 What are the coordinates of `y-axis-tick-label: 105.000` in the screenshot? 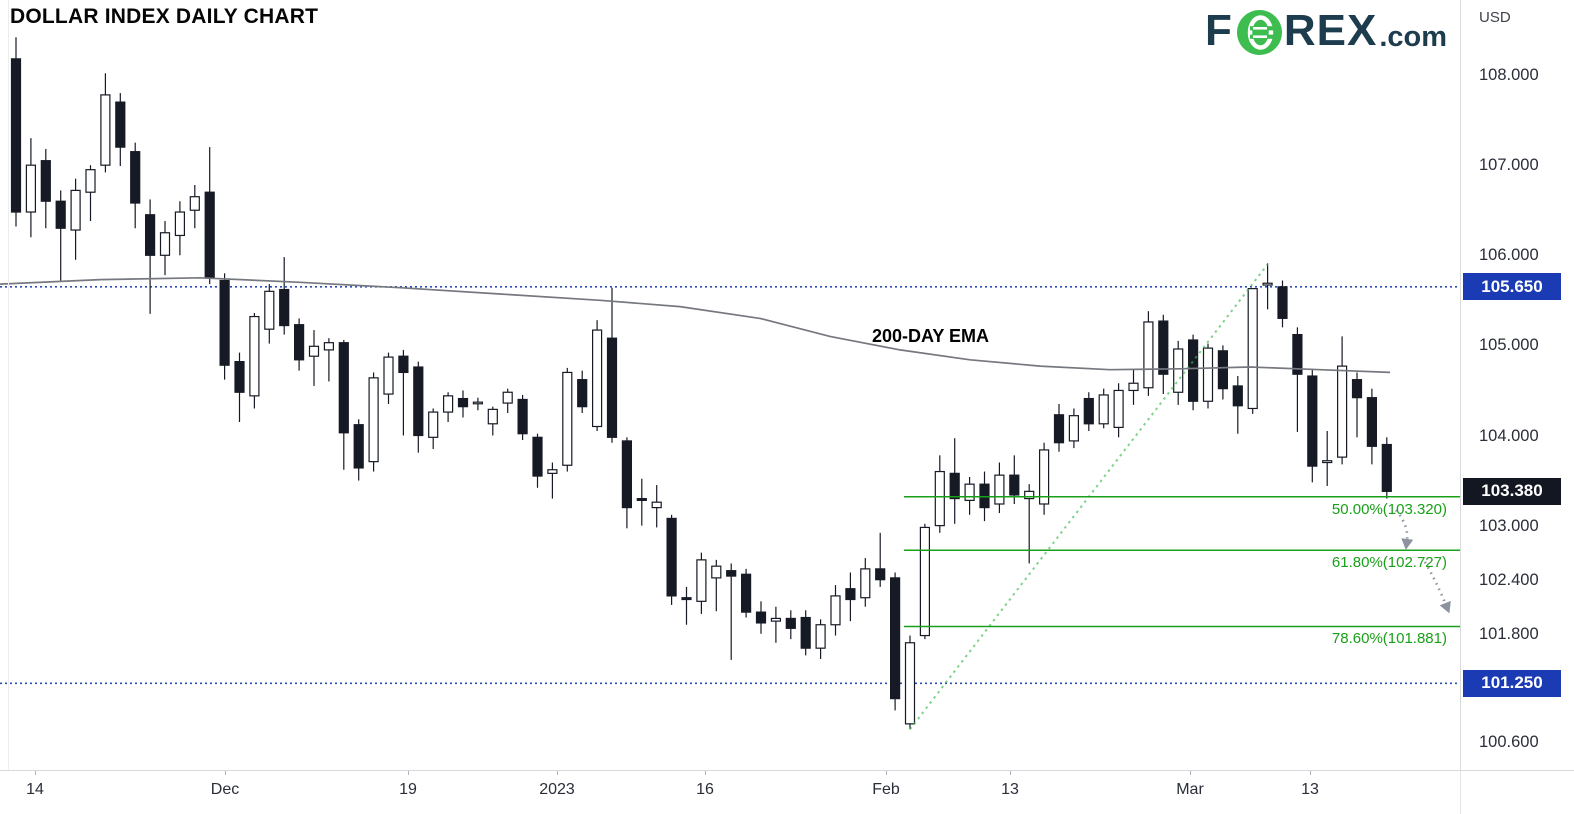 It's located at (1509, 345).